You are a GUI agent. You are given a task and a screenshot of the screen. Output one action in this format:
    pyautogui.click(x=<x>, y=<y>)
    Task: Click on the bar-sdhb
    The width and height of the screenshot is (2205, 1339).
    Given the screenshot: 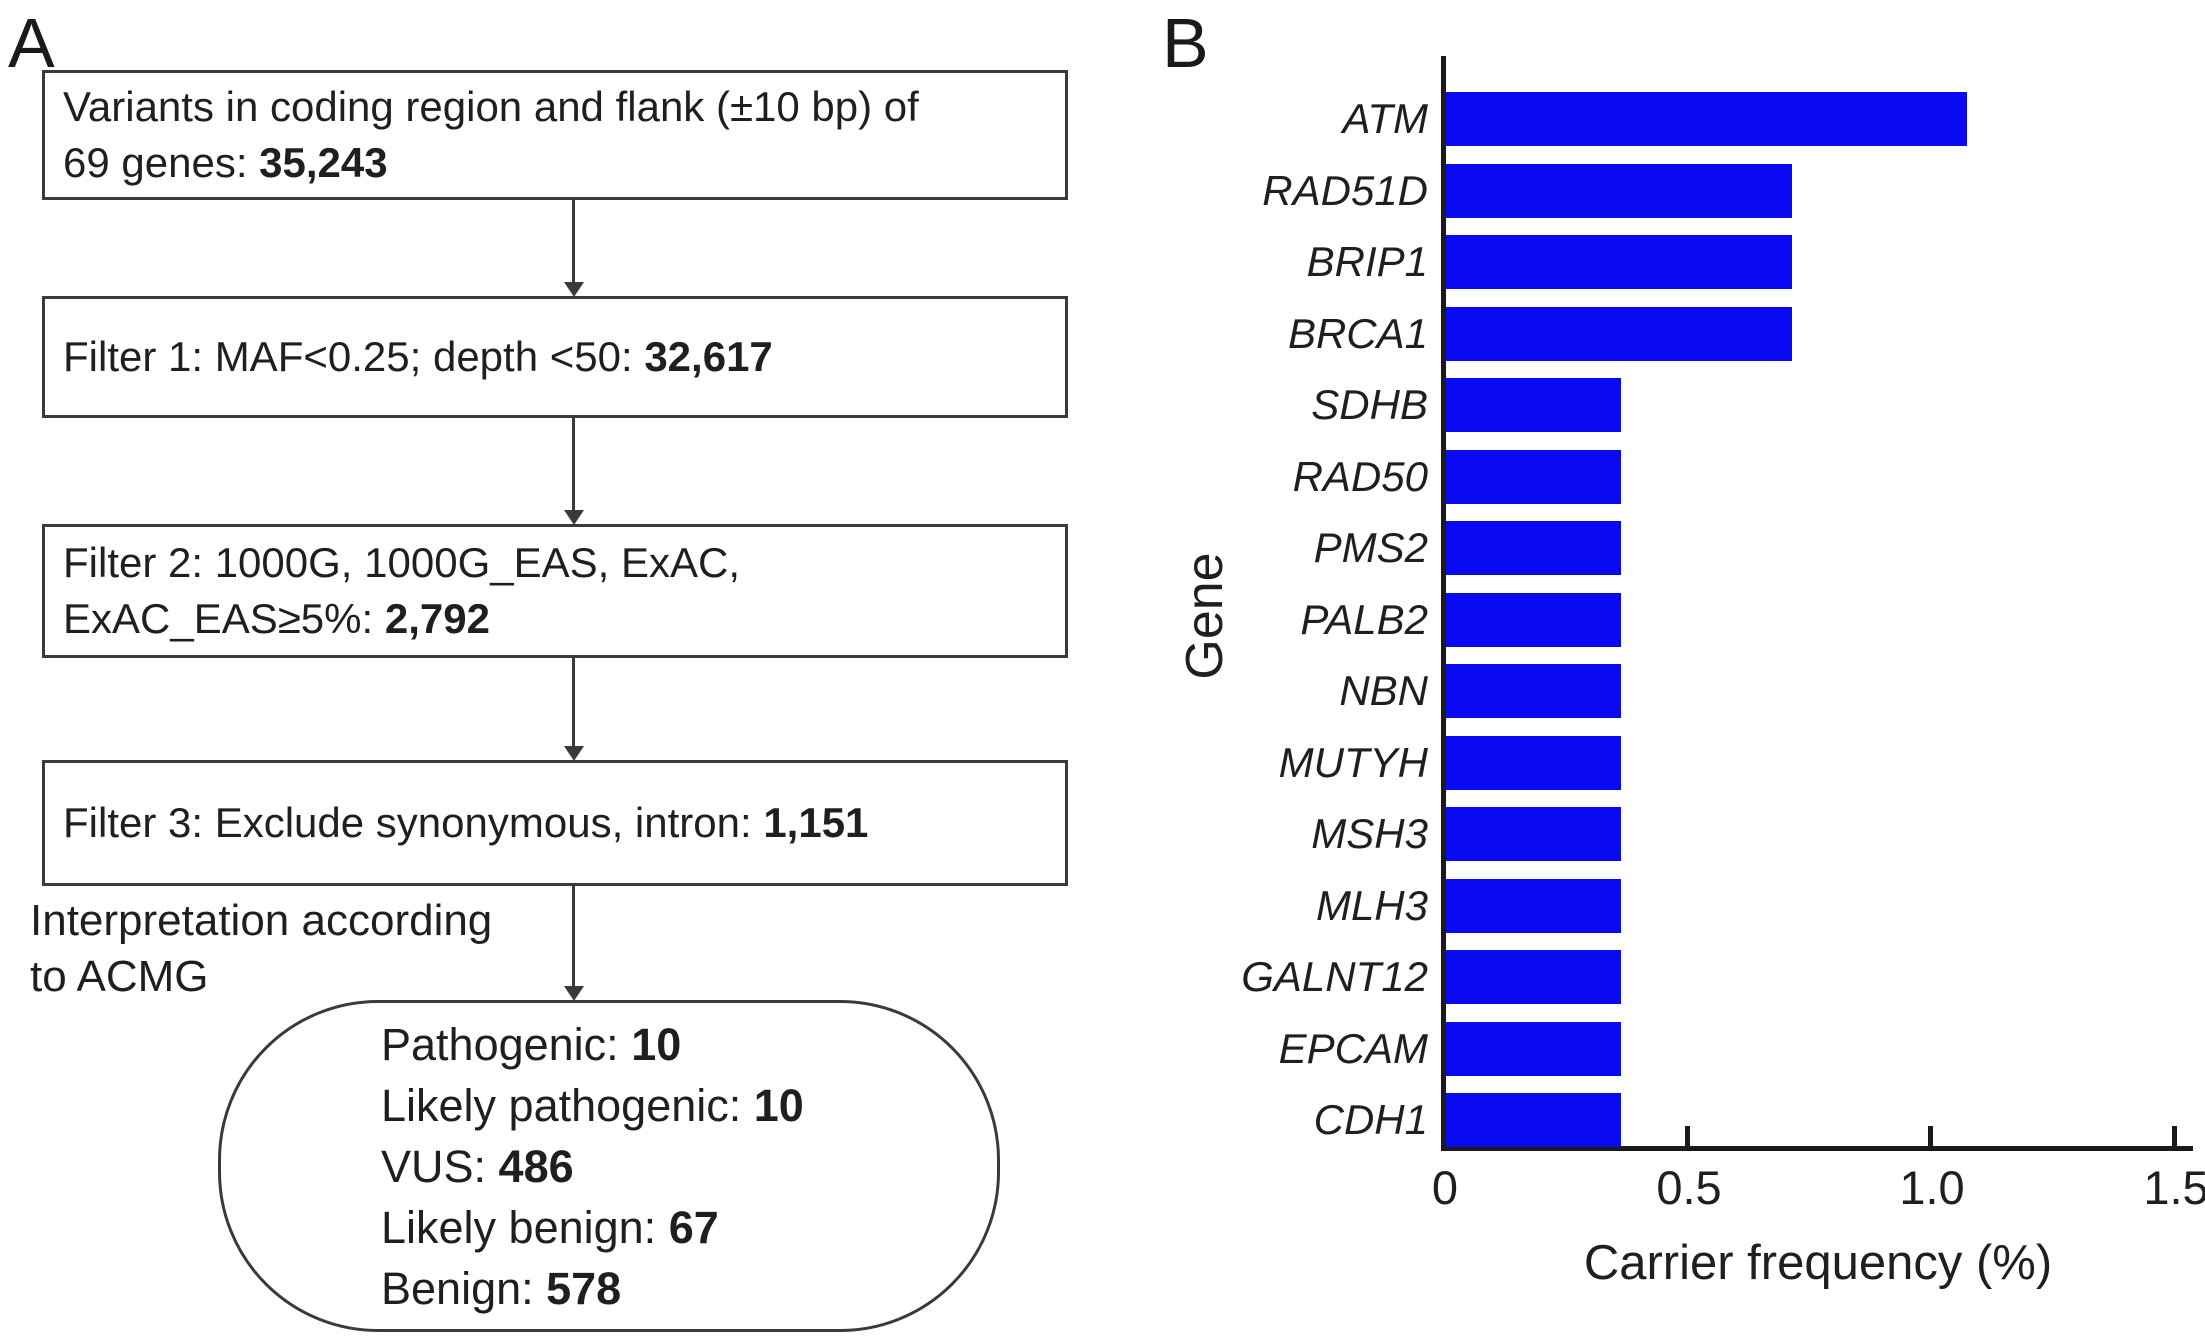 What is the action you would take?
    pyautogui.click(x=1533, y=405)
    